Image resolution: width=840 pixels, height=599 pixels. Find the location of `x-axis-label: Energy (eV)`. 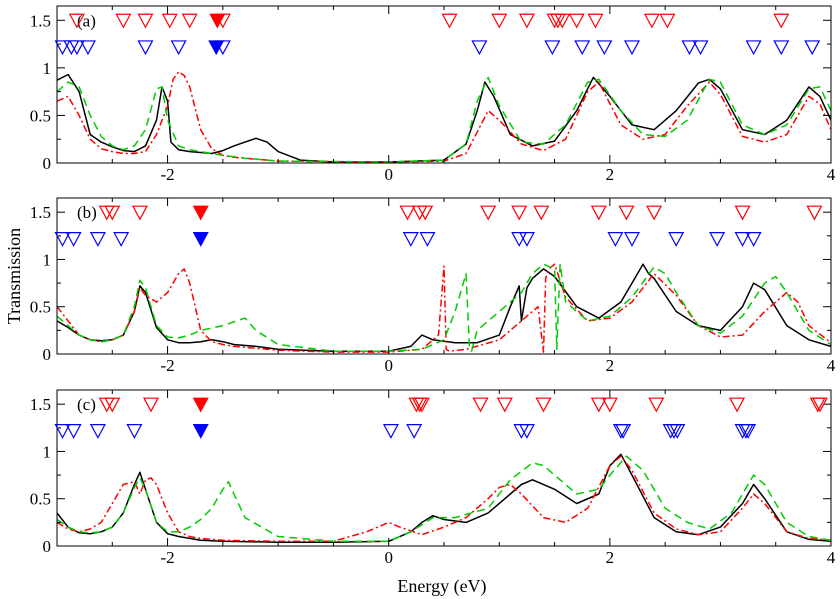

x-axis-label: Energy (eV) is located at coordinates (441, 586).